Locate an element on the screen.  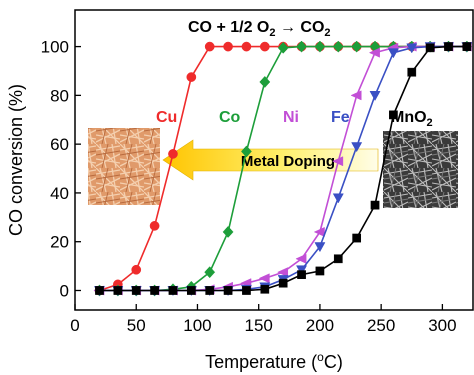
x-tick-label-150: 150 is located at coordinates (259, 325).